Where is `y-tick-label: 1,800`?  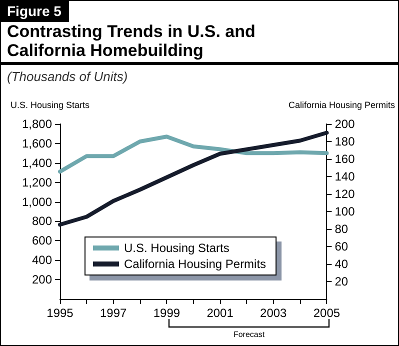 y-tick-label: 1,800 is located at coordinates (37, 124).